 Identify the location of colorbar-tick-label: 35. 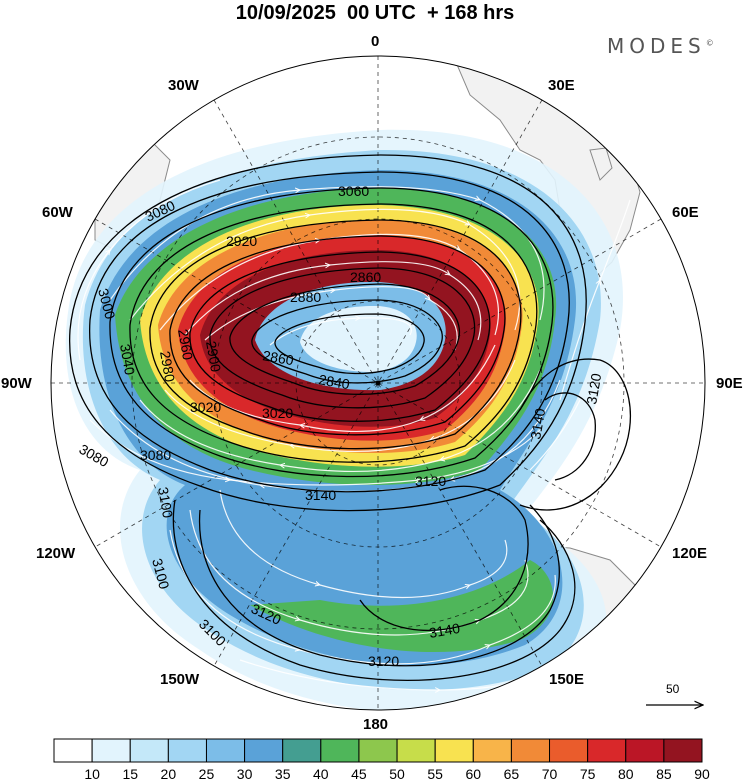
(282, 774).